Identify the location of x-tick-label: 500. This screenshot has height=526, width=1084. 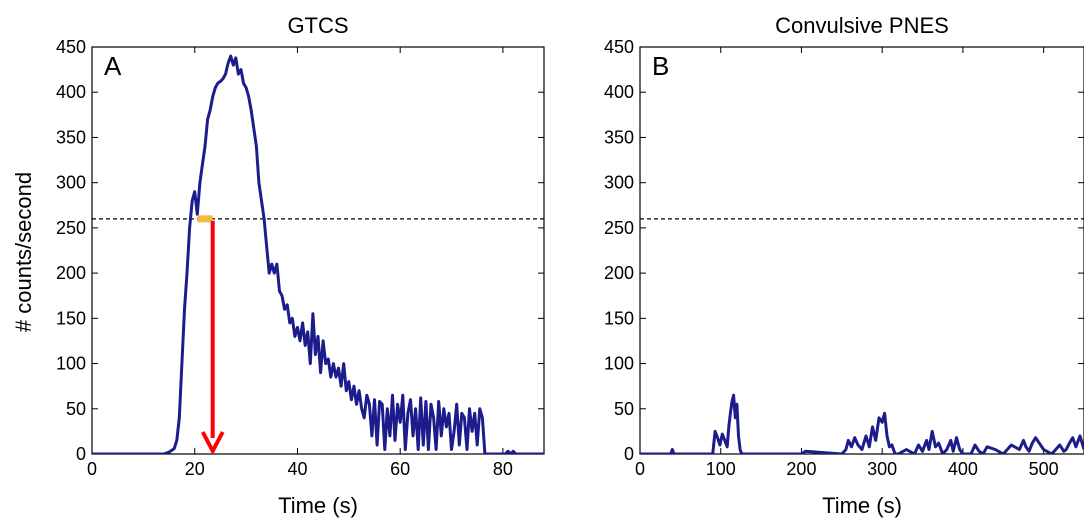
(1044, 469).